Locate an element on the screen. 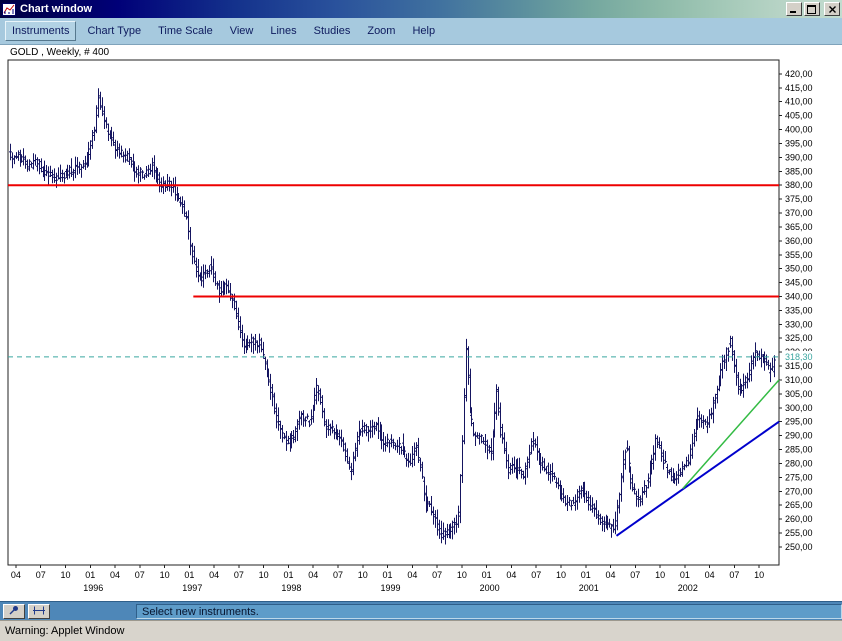 Image resolution: width=842 pixels, height=641 pixels. svg-text: 390,00 is located at coordinates (799, 157).